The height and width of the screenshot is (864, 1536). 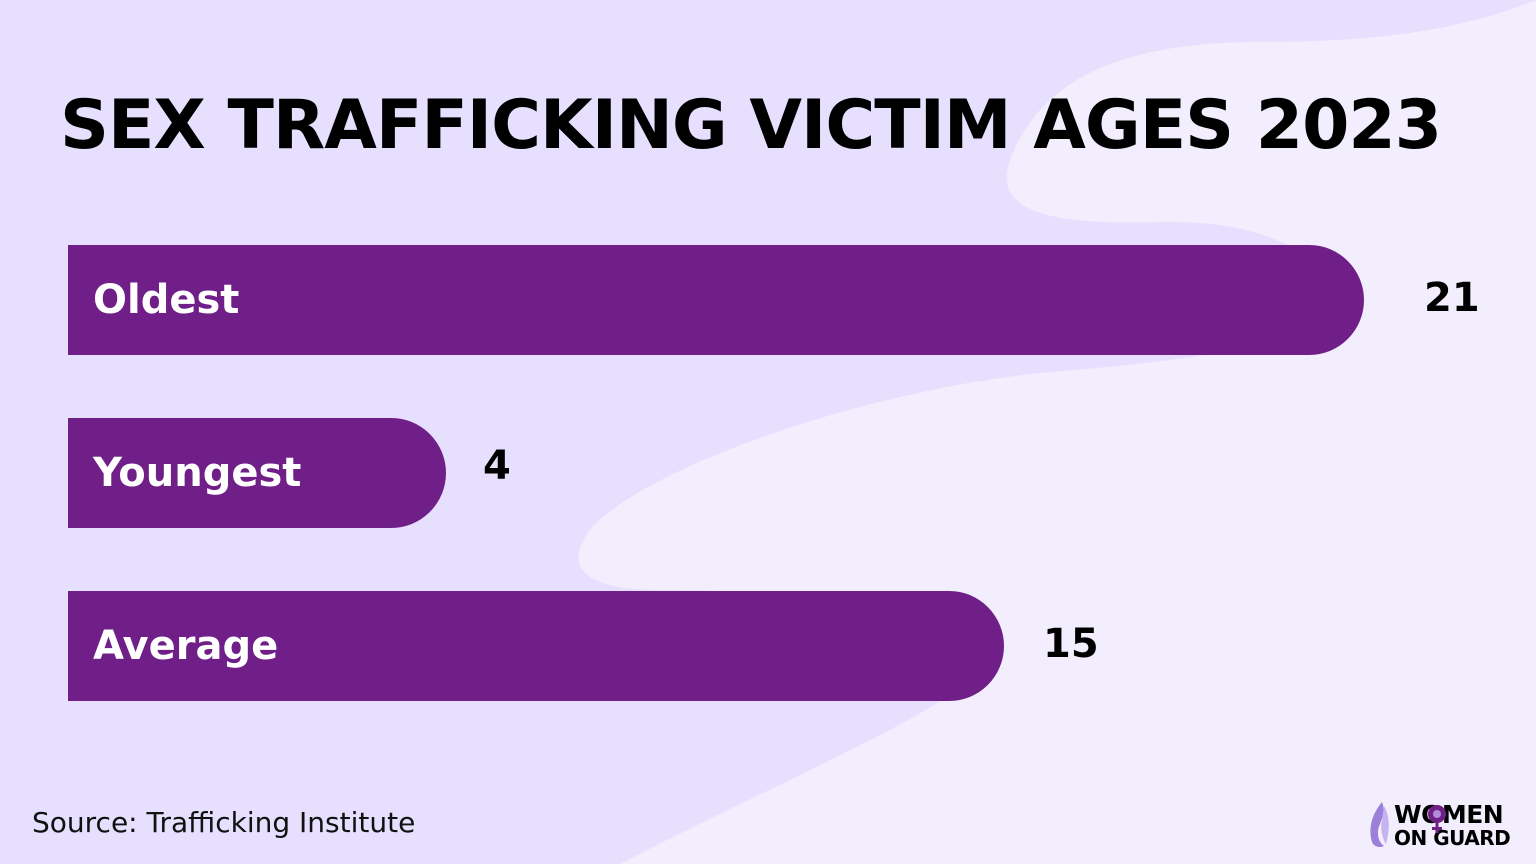 I want to click on source-note: Source: Trafficking Institute, so click(x=224, y=822).